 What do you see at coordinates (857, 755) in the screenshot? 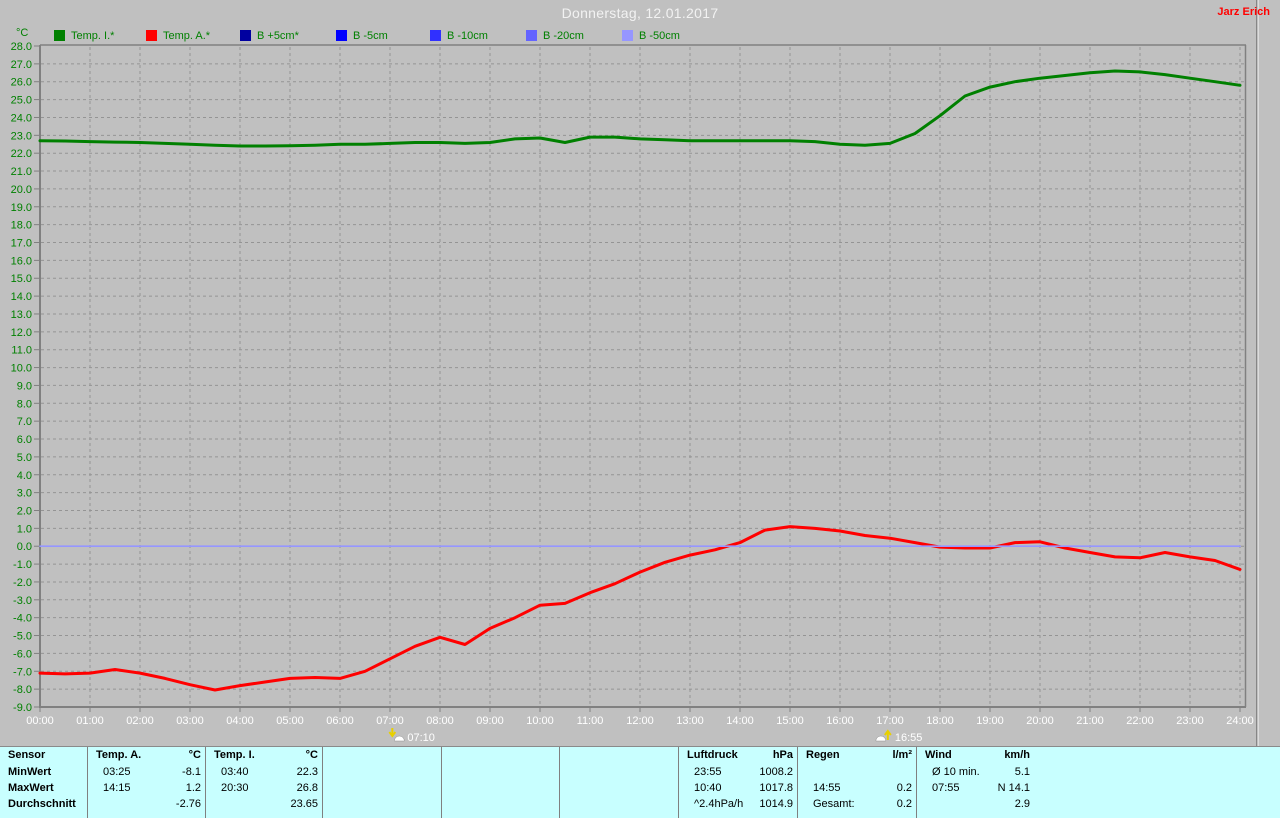
I see `table-header-row: Regen l/m²` at bounding box center [857, 755].